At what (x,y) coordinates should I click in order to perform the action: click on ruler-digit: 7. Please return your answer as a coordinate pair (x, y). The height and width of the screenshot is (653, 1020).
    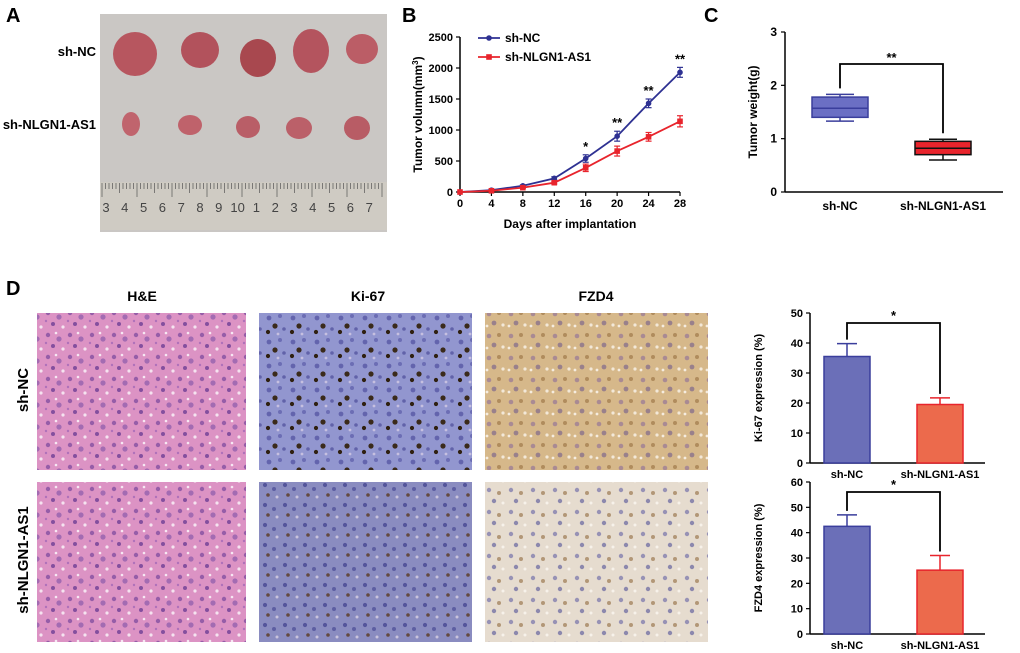
    Looking at the image, I should click on (369, 207).